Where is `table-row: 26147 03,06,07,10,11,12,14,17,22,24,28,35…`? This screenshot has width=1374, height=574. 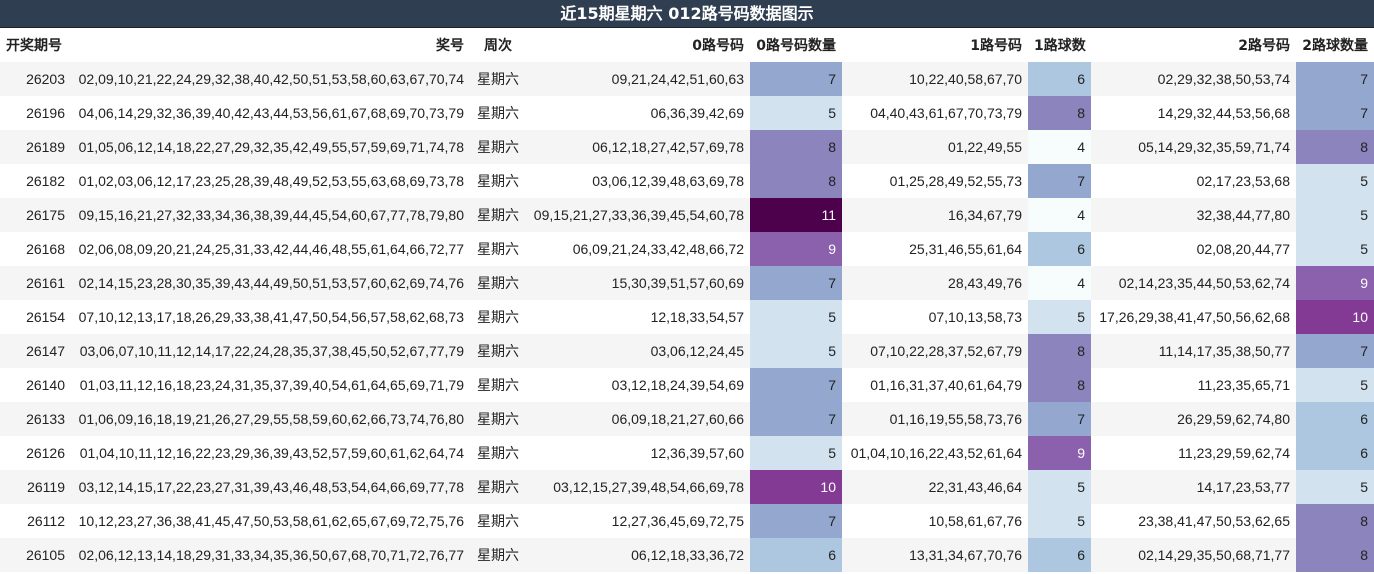
table-row: 26147 03,06,07,10,11,12,14,17,22,24,28,35… is located at coordinates (687, 351).